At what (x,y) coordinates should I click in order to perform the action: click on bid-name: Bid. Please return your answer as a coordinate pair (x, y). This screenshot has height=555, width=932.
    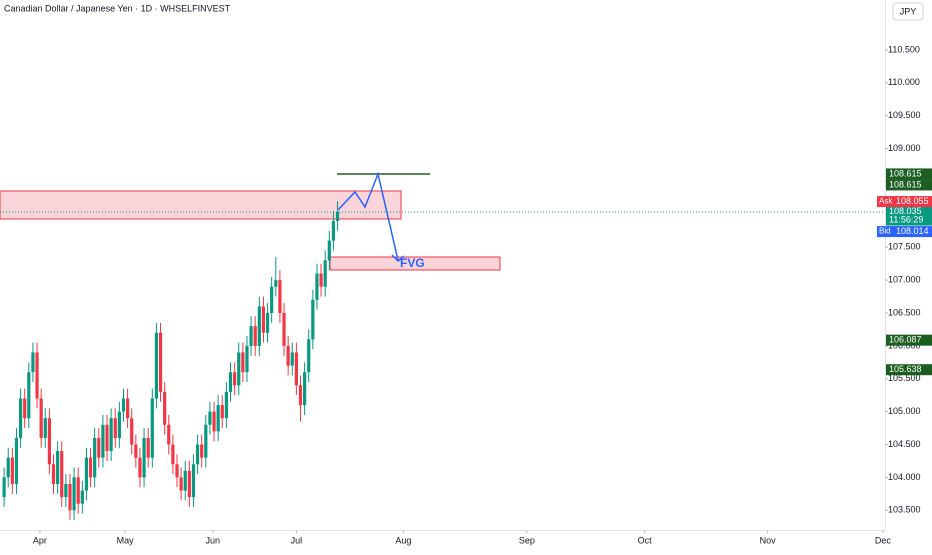
    Looking at the image, I should click on (885, 231).